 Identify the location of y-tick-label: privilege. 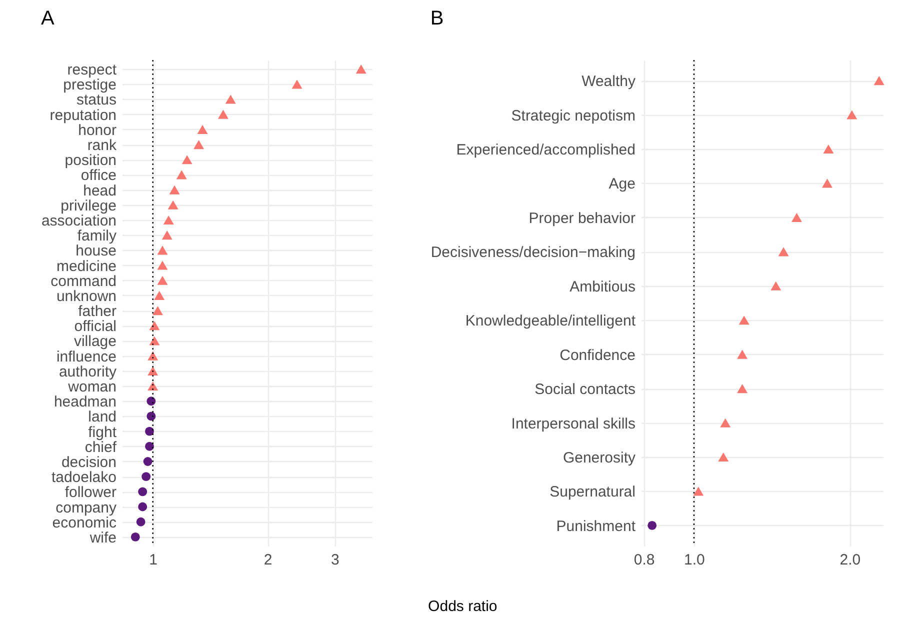
(88, 205).